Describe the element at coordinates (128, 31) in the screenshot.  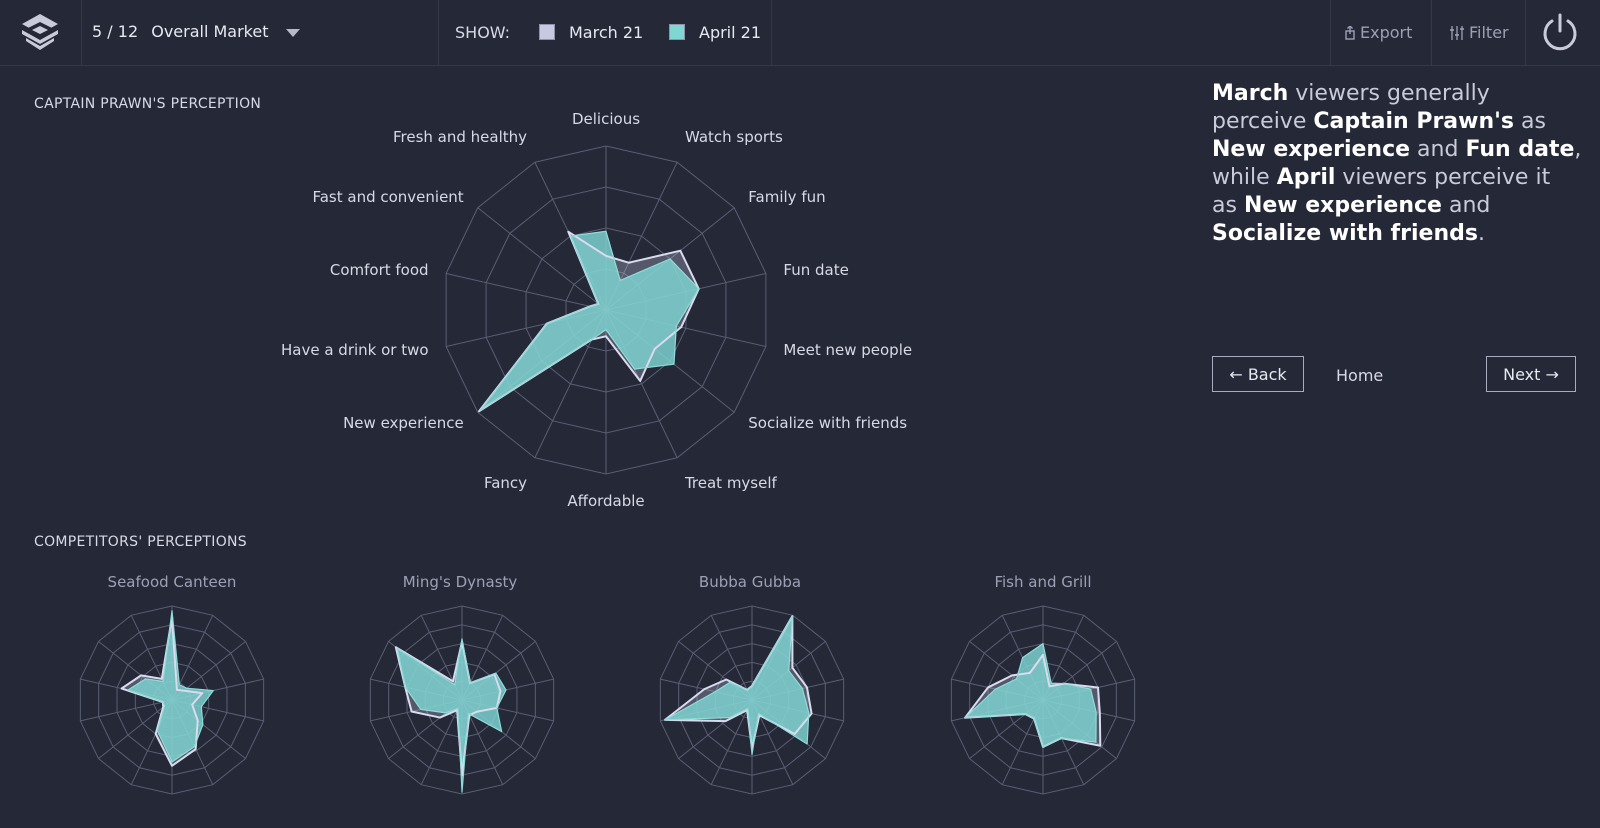
I see `page-total: 12` at that location.